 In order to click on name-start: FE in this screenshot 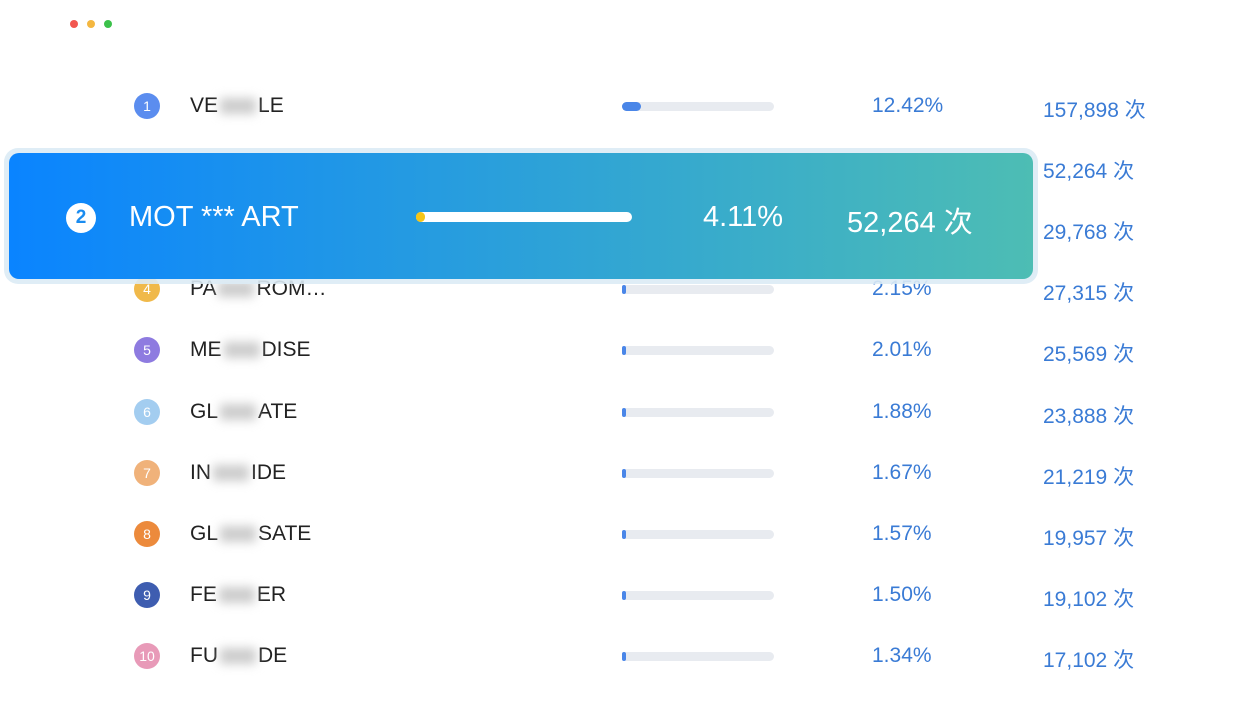, I will do `click(203, 594)`.